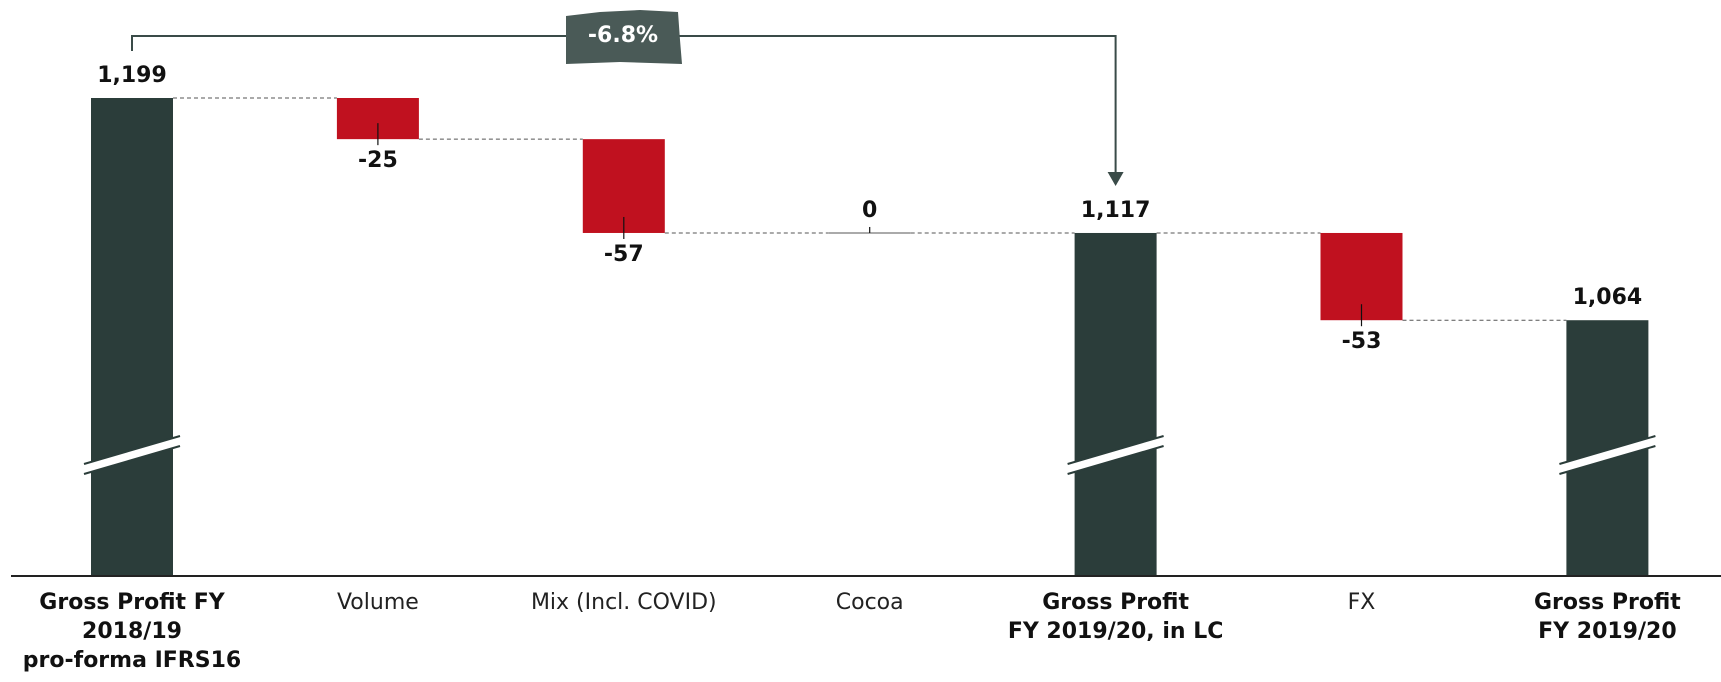 The image size is (1721, 682). Describe the element at coordinates (132, 75) in the screenshot. I see `value-label: 1,199` at that location.